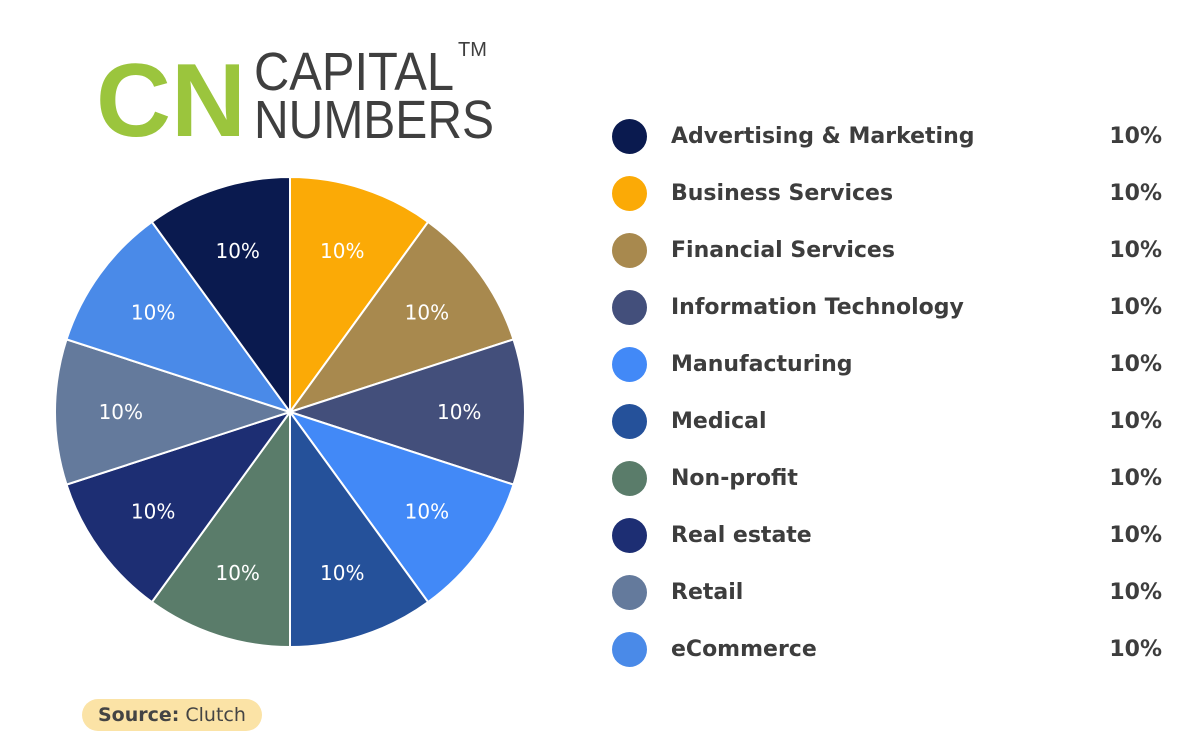  Describe the element at coordinates (374, 117) in the screenshot. I see `logo-line-numbers: NUMBERS` at that location.